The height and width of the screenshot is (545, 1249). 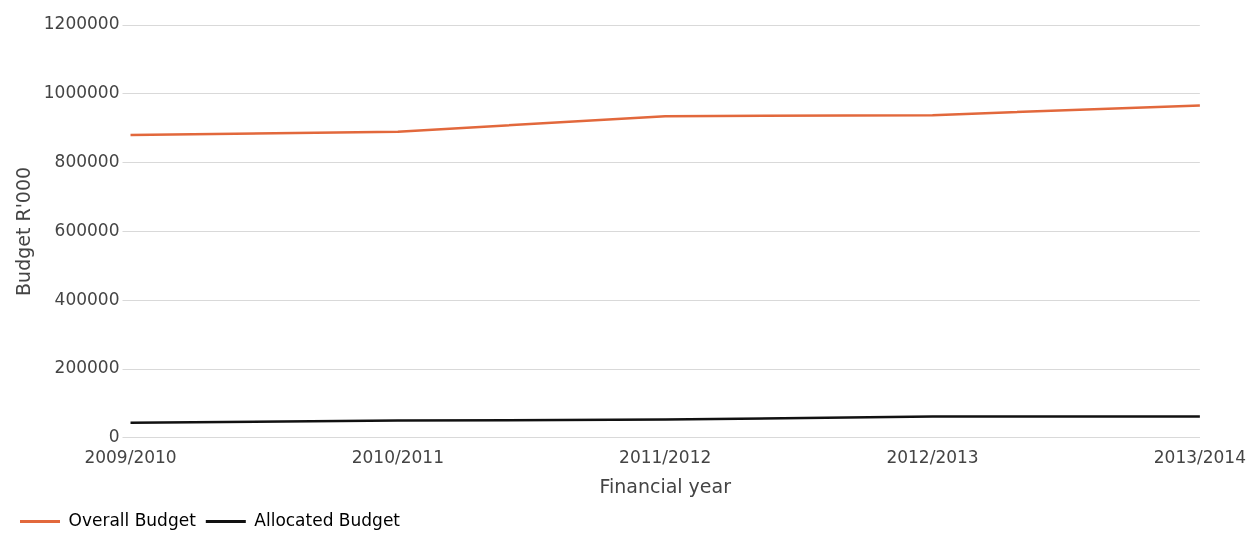 What do you see at coordinates (932, 457) in the screenshot?
I see `x-tick-label: 2012/2013` at bounding box center [932, 457].